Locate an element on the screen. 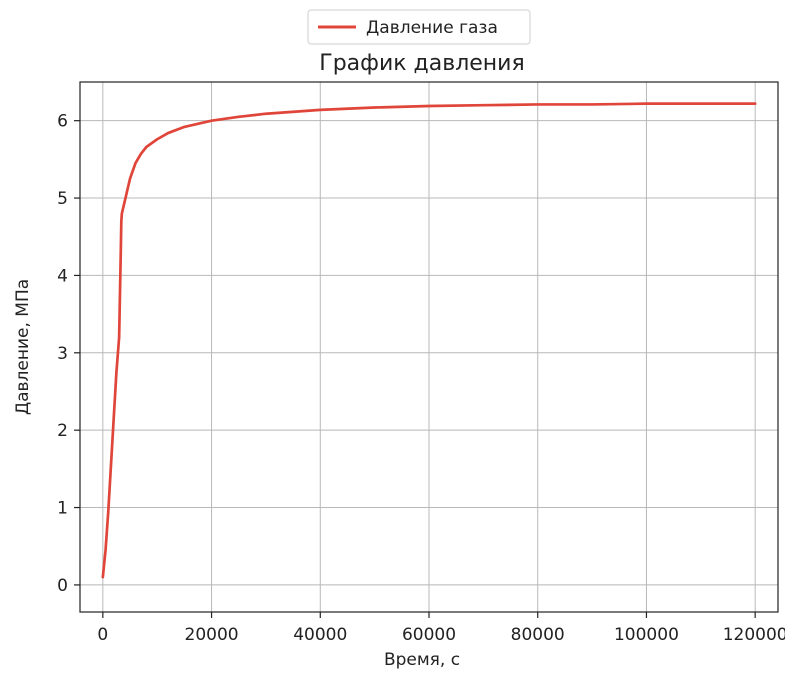 The image size is (785, 673). y-tick-label: 2 is located at coordinates (62, 431).